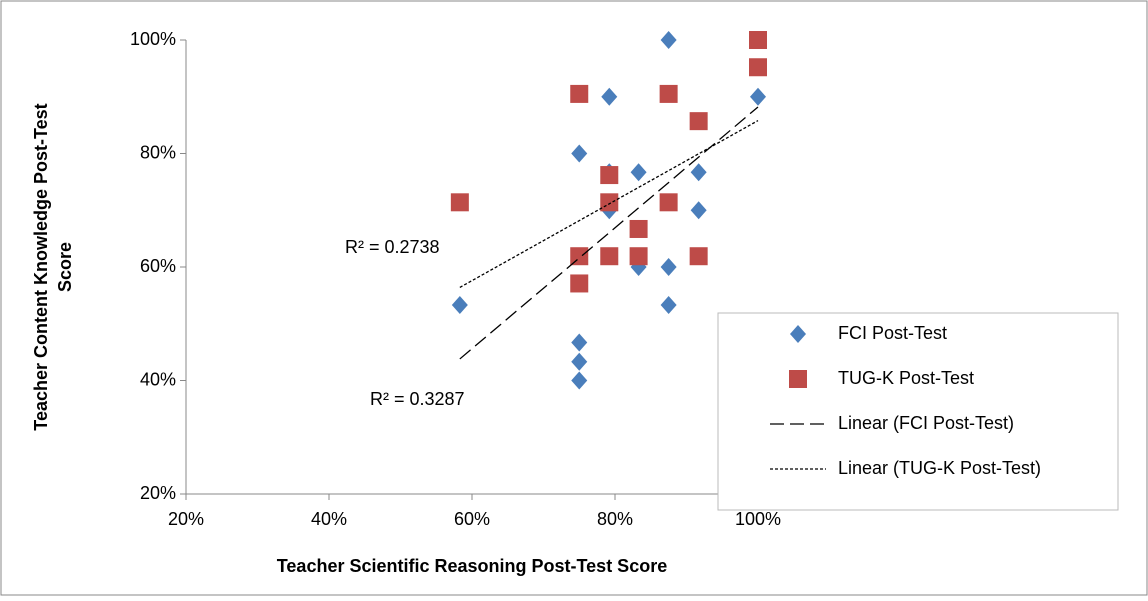 This screenshot has height=601, width=1148. Describe the element at coordinates (615, 519) in the screenshot. I see `x-tick-label: 80%` at that location.